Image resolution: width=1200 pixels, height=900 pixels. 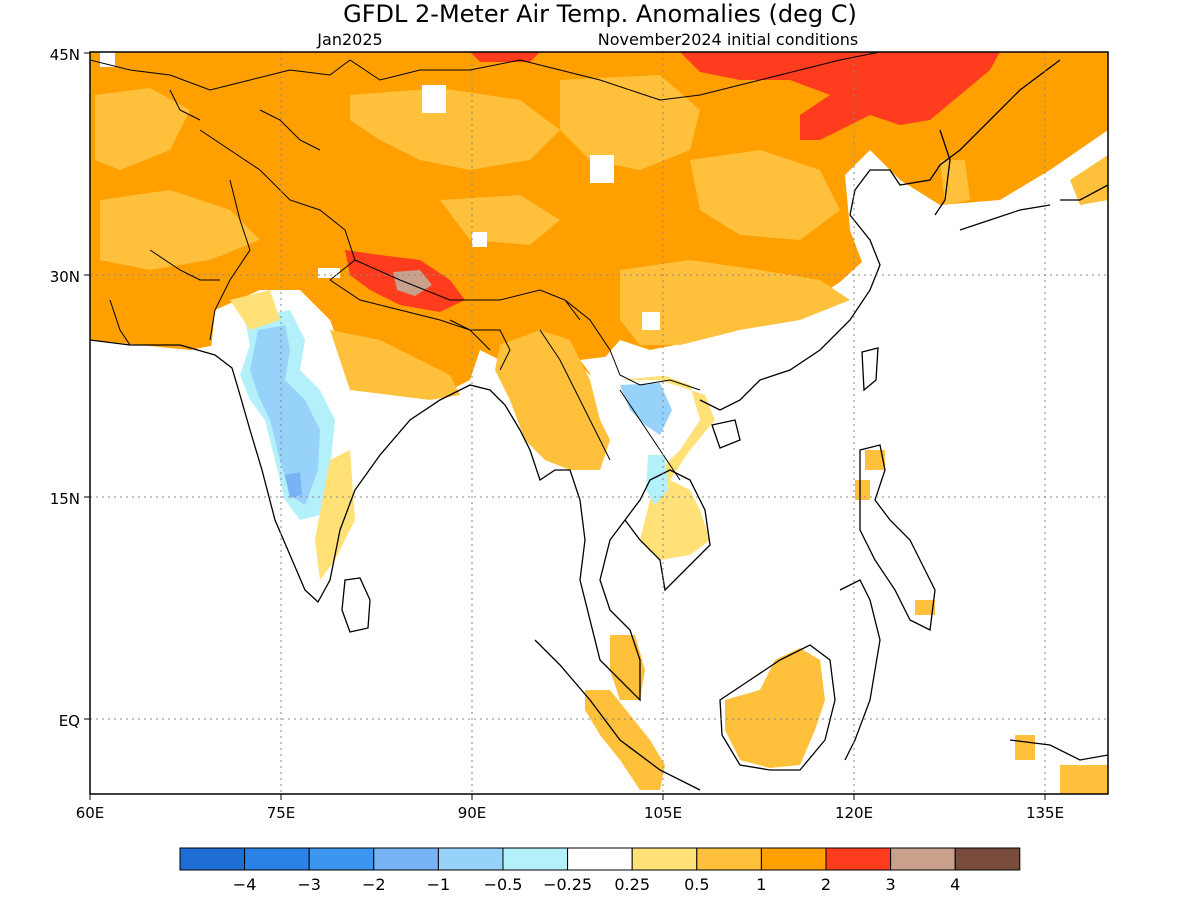 I want to click on colorbar: −4 −3 −2 −1 −0.5 −0.25 0.25 0.5 1 2 3 4, so click(x=600, y=870).